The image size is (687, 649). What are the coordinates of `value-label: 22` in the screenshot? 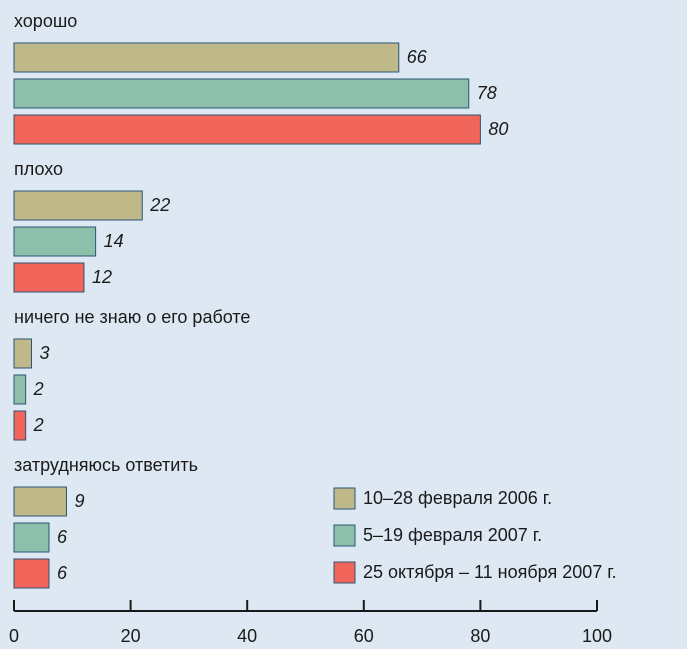 It's located at (159, 205).